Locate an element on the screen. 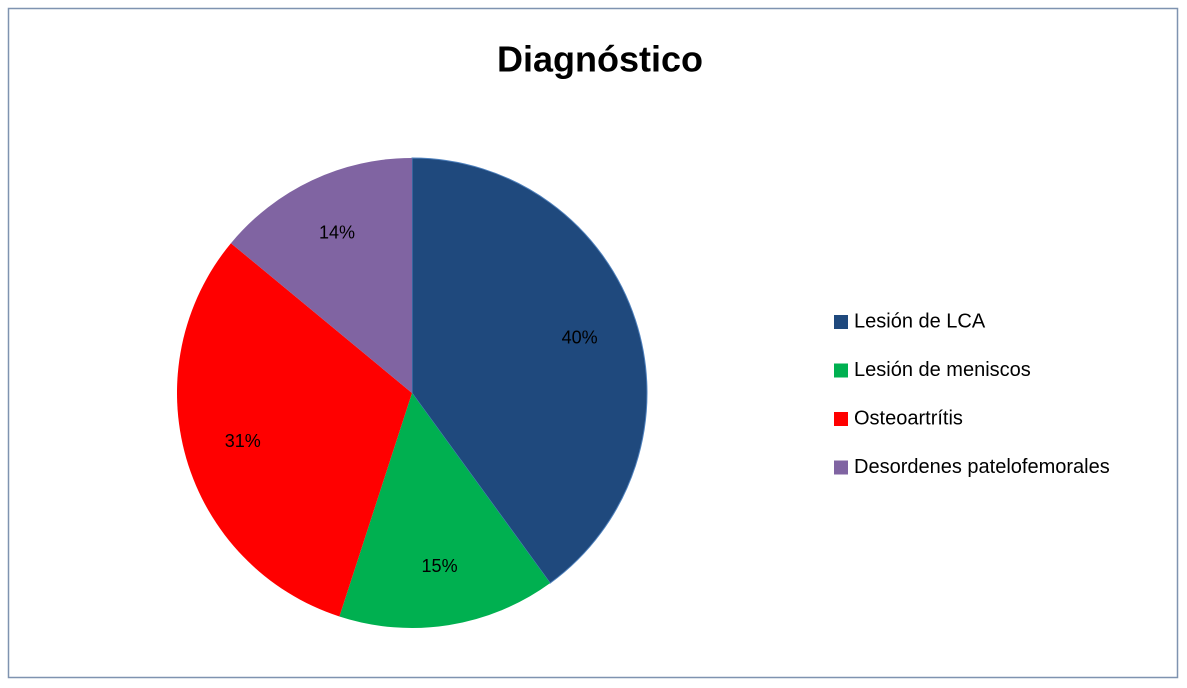 The height and width of the screenshot is (688, 1187). data-label: 14% is located at coordinates (337, 232).